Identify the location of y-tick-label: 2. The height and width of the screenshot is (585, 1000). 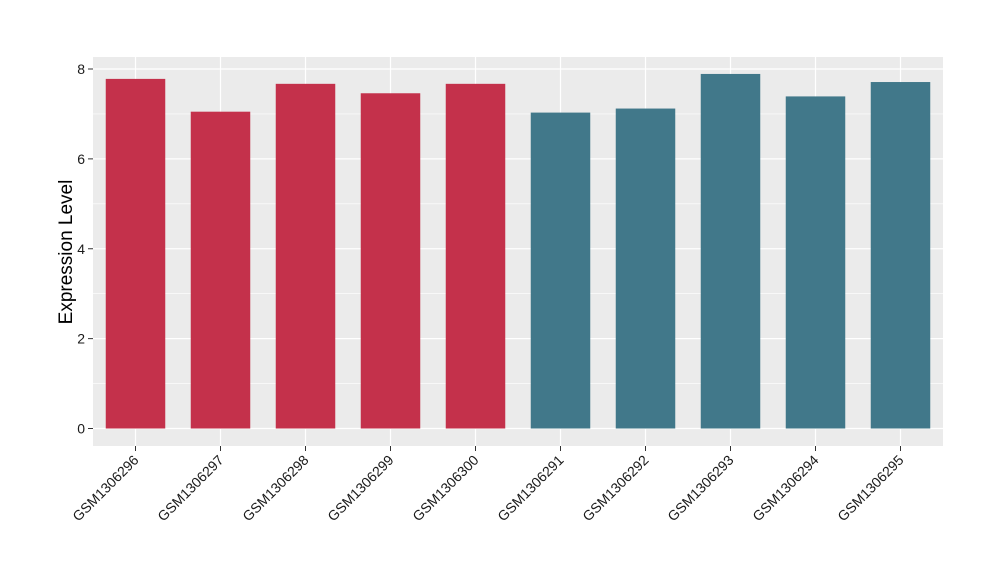
(81, 339).